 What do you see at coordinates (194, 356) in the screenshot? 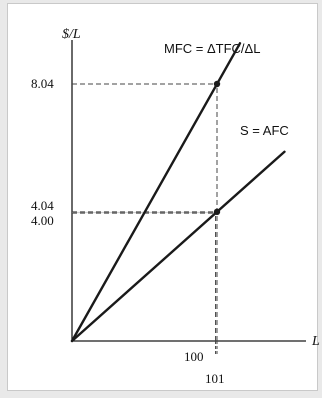
I see `x-tick-label-100: 100` at bounding box center [194, 356].